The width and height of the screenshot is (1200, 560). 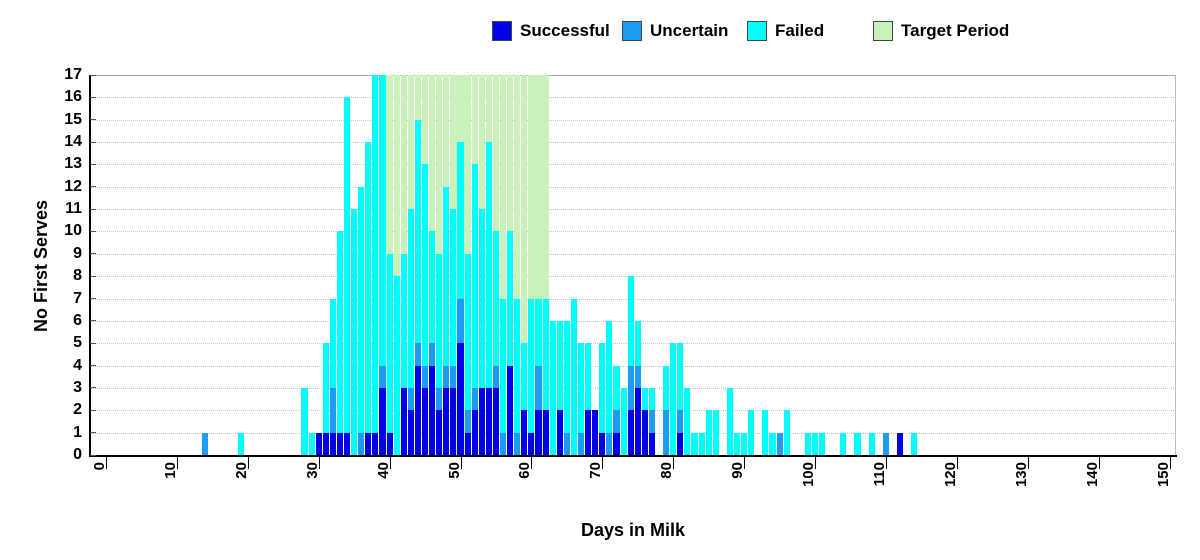 I want to click on bar-day-46-failed, so click(x=432, y=287).